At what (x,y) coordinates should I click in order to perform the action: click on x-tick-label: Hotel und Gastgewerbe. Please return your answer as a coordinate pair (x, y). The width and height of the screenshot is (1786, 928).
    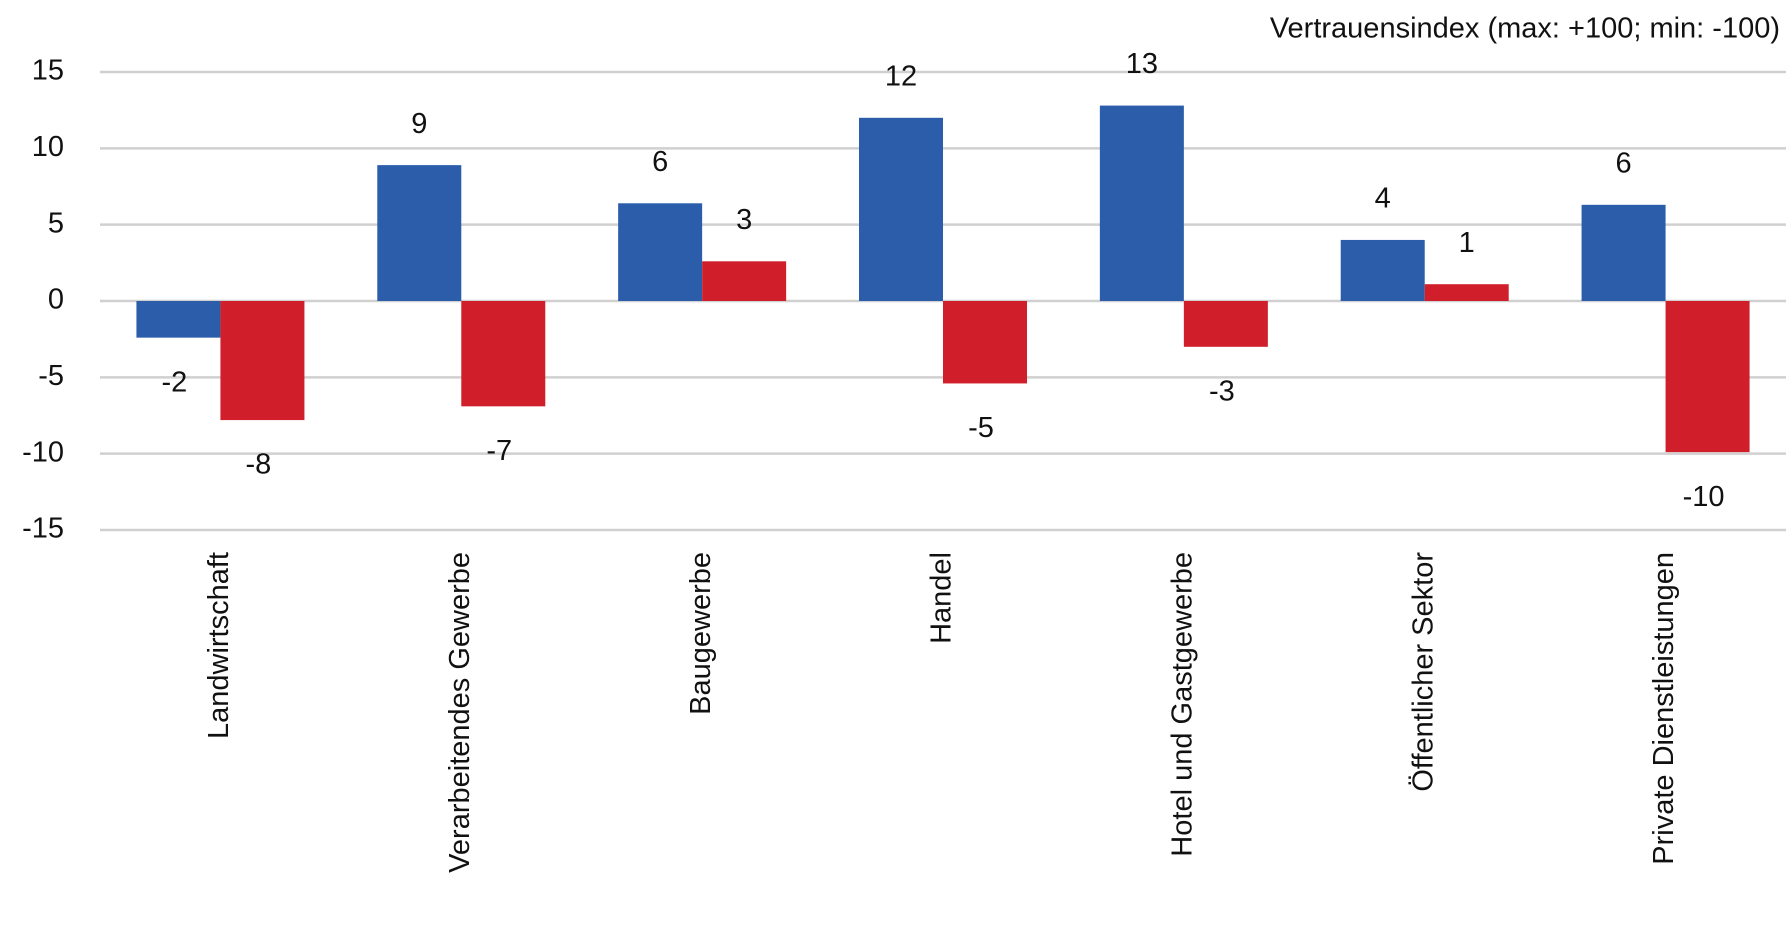
    Looking at the image, I should click on (1183, 704).